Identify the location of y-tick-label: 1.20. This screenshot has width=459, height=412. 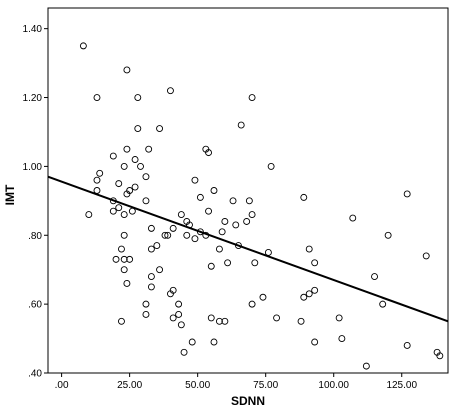
(33, 98).